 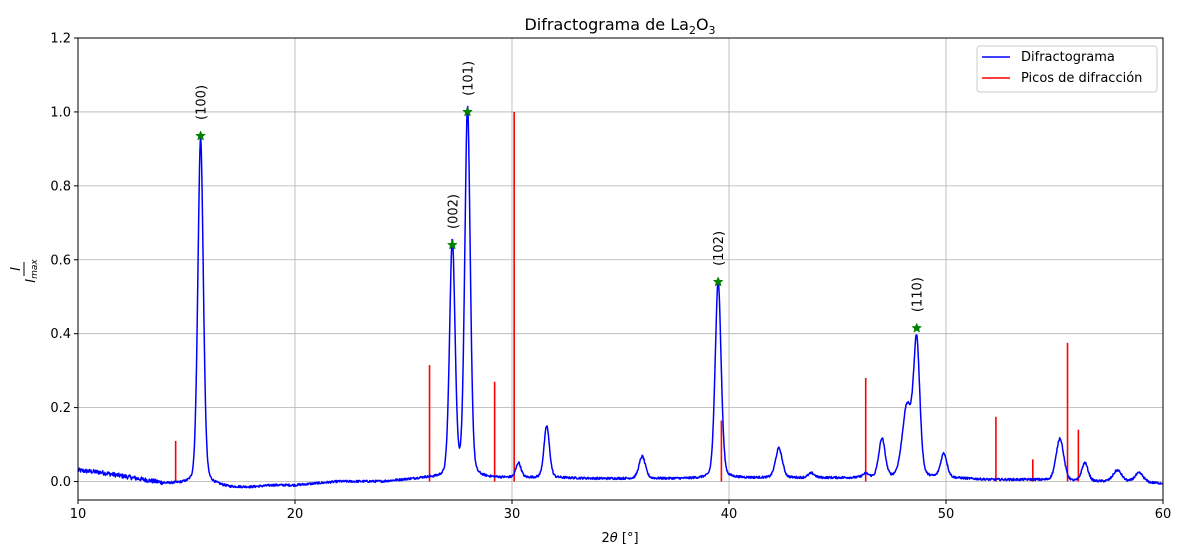 What do you see at coordinates (60, 482) in the screenshot?
I see `y-tick-label: 0.0` at bounding box center [60, 482].